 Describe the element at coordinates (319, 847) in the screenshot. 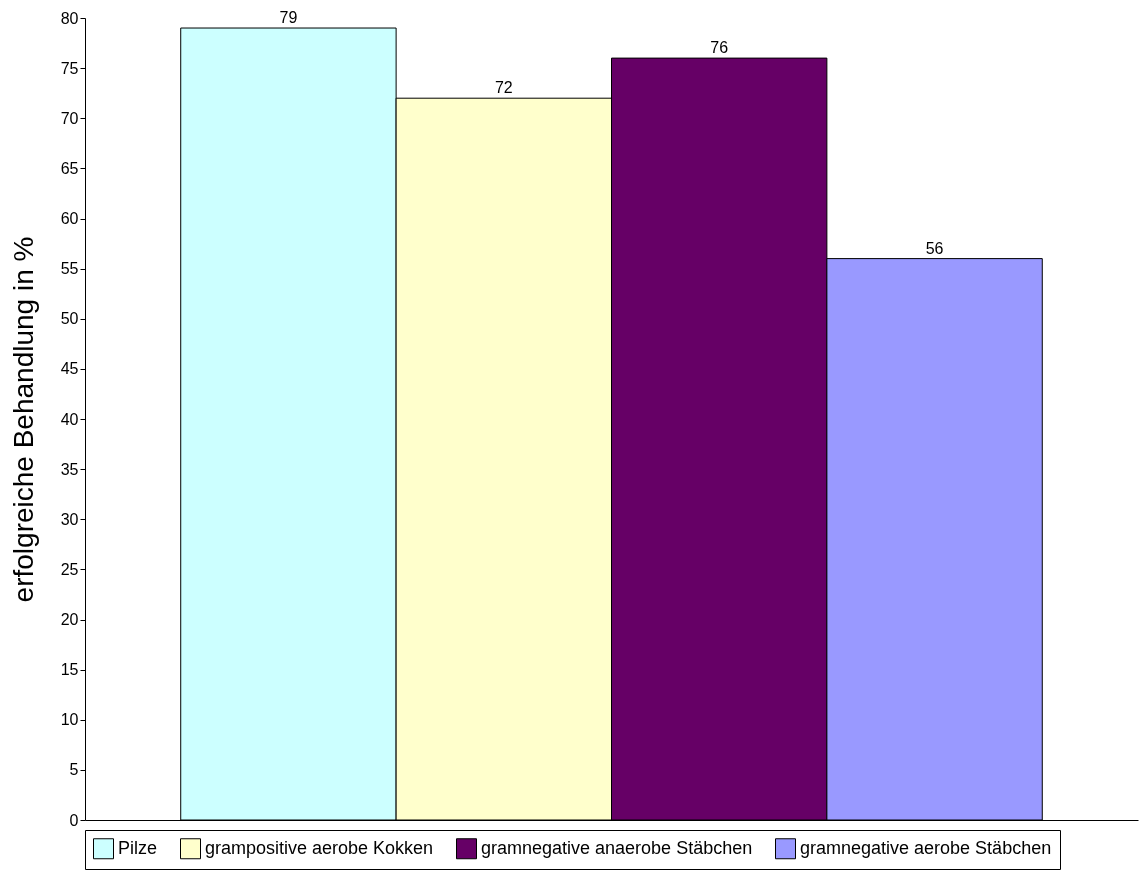

I see `legend-label: grampositive aerobe Kokken` at that location.